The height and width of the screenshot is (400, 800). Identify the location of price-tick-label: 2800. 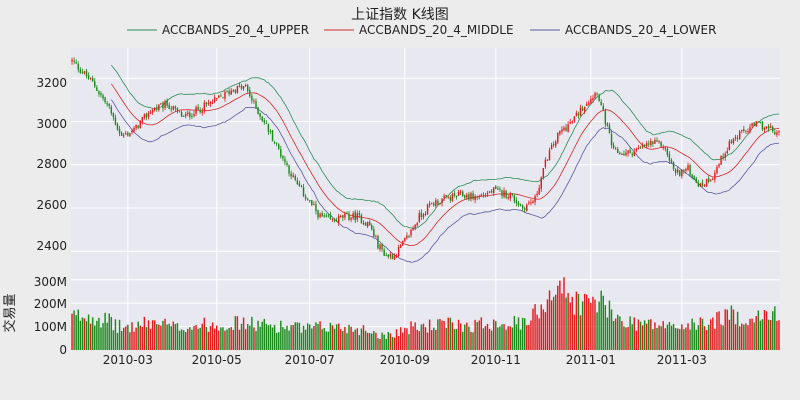
(51, 164).